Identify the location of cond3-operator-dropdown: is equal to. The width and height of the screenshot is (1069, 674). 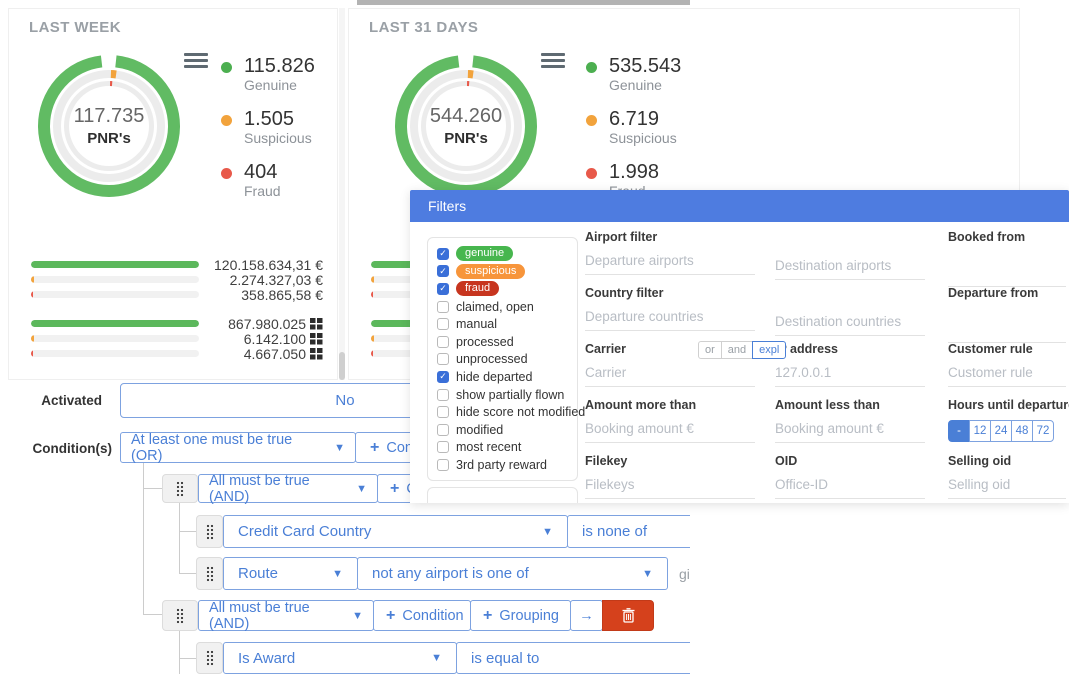
(579, 658).